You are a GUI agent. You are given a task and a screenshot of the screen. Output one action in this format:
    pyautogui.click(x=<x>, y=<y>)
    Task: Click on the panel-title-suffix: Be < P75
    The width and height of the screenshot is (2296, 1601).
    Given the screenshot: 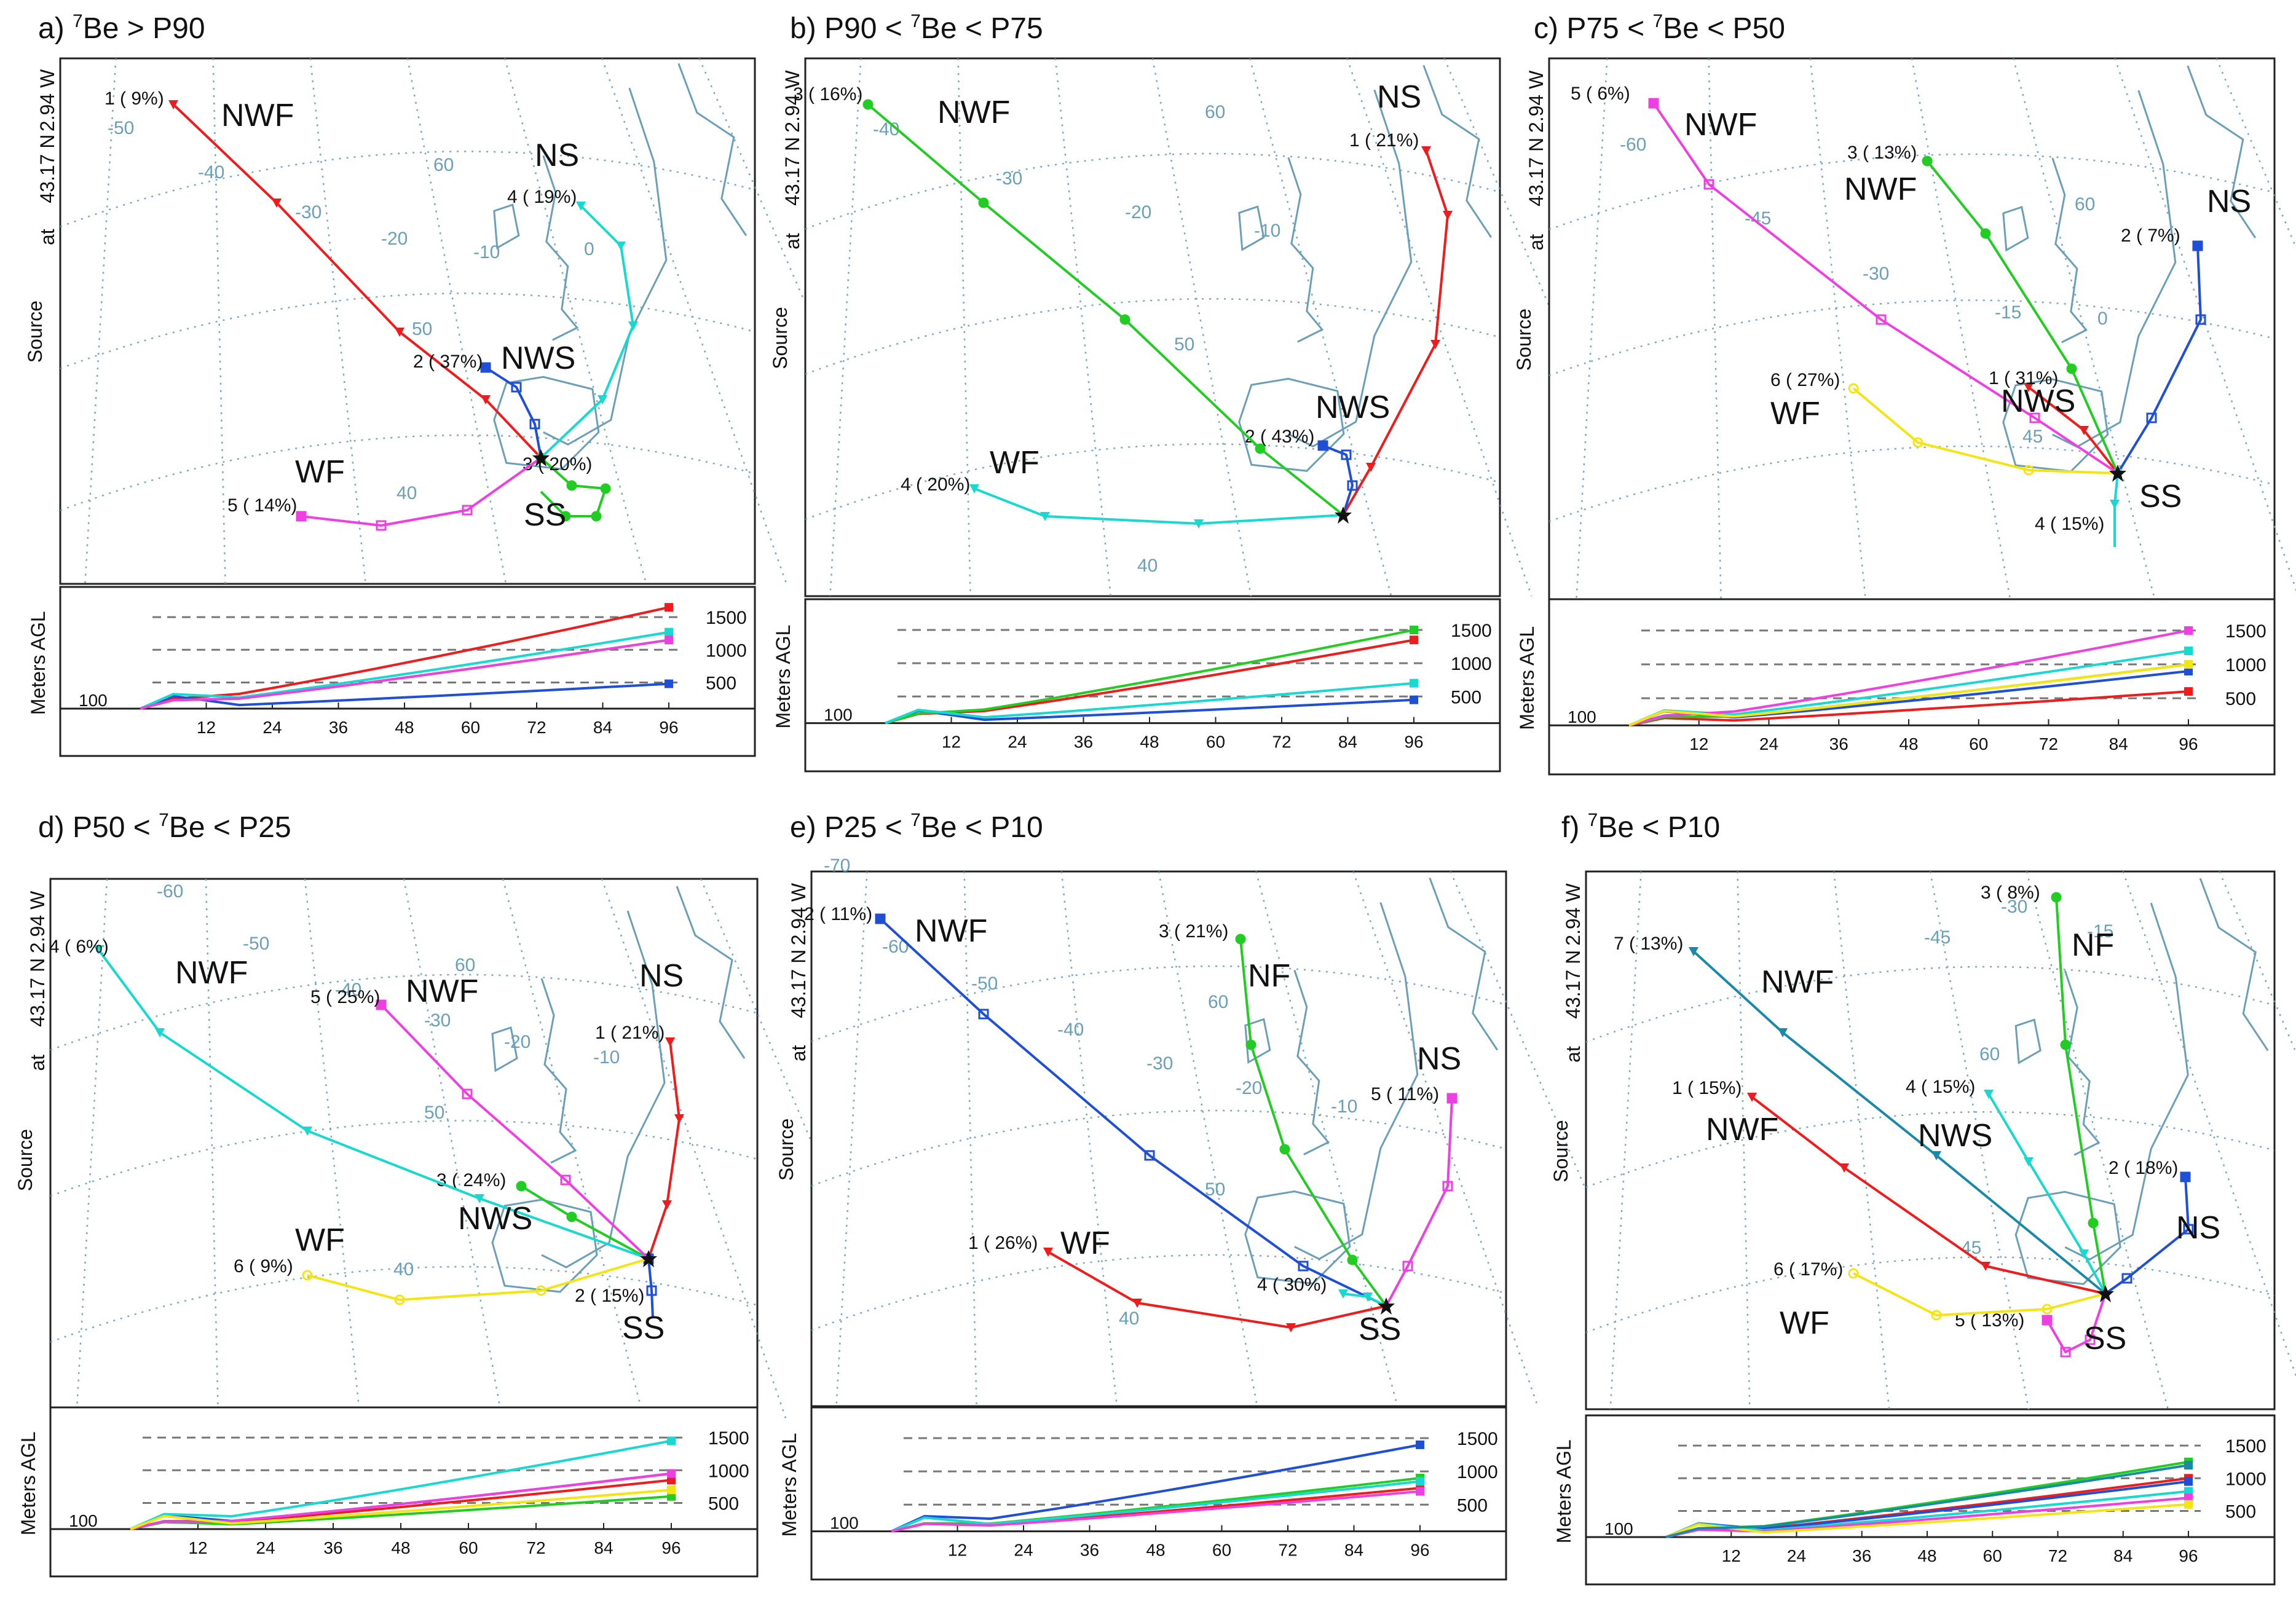 What is the action you would take?
    pyautogui.click(x=982, y=29)
    